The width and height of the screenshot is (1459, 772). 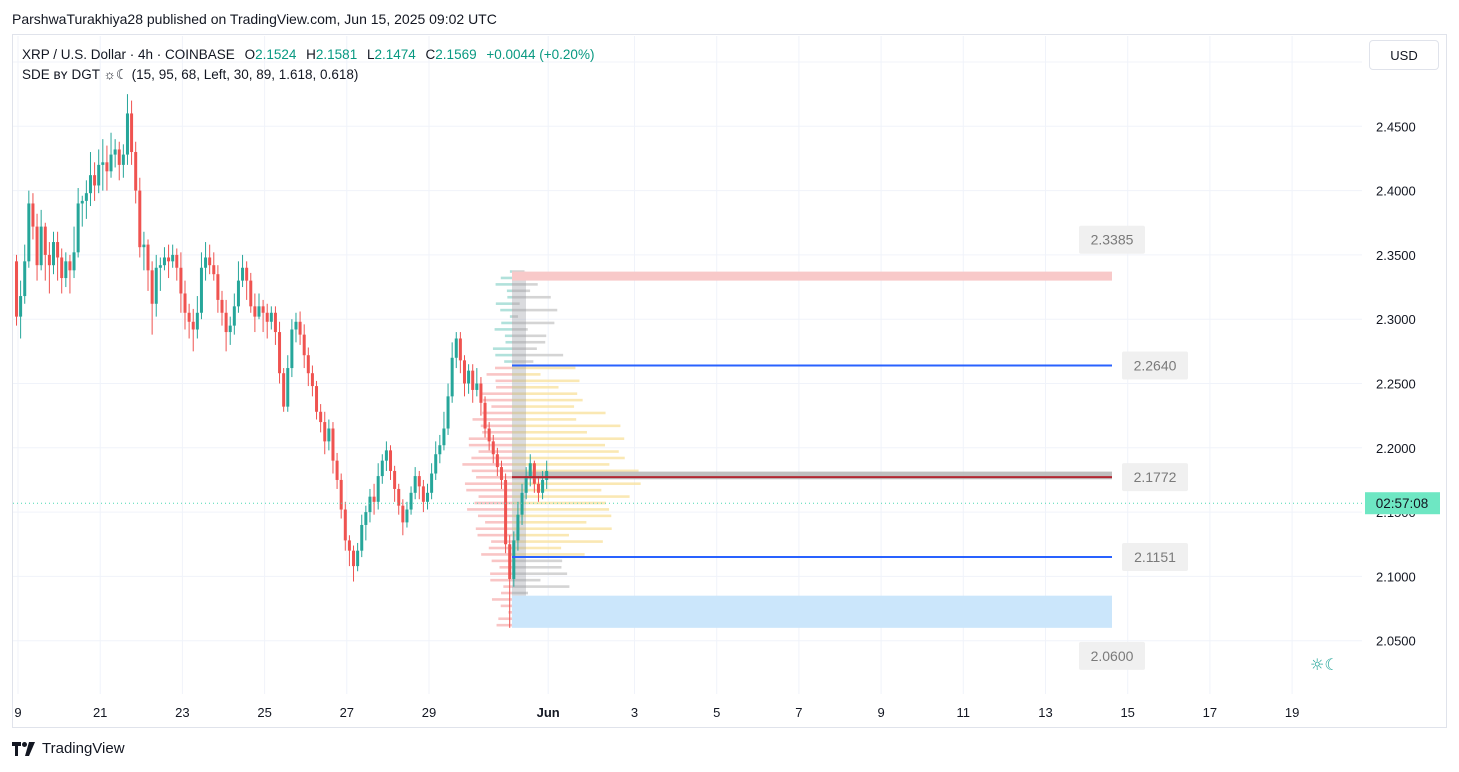 What do you see at coordinates (1396, 448) in the screenshot?
I see `y-tick-label: 2.2000` at bounding box center [1396, 448].